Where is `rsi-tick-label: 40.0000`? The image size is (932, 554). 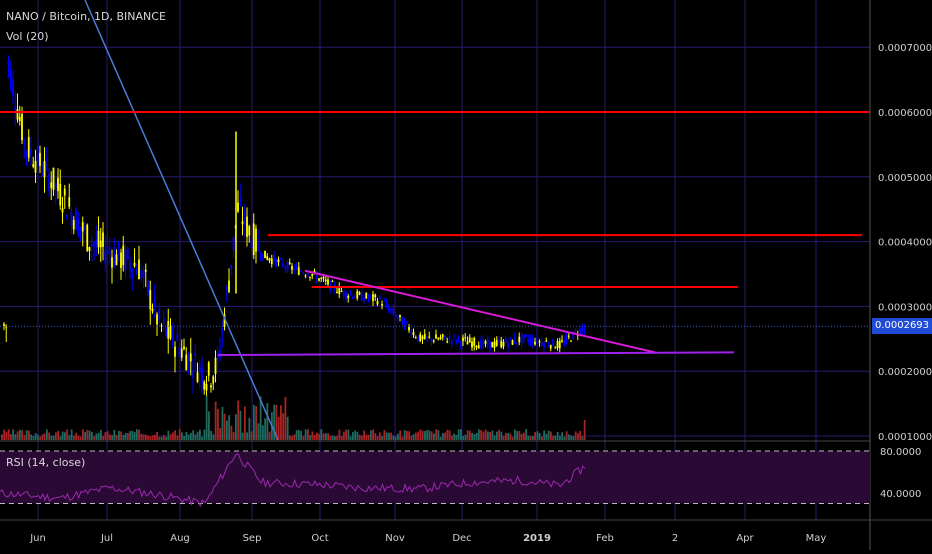 rsi-tick-label: 40.0000 is located at coordinates (900, 494).